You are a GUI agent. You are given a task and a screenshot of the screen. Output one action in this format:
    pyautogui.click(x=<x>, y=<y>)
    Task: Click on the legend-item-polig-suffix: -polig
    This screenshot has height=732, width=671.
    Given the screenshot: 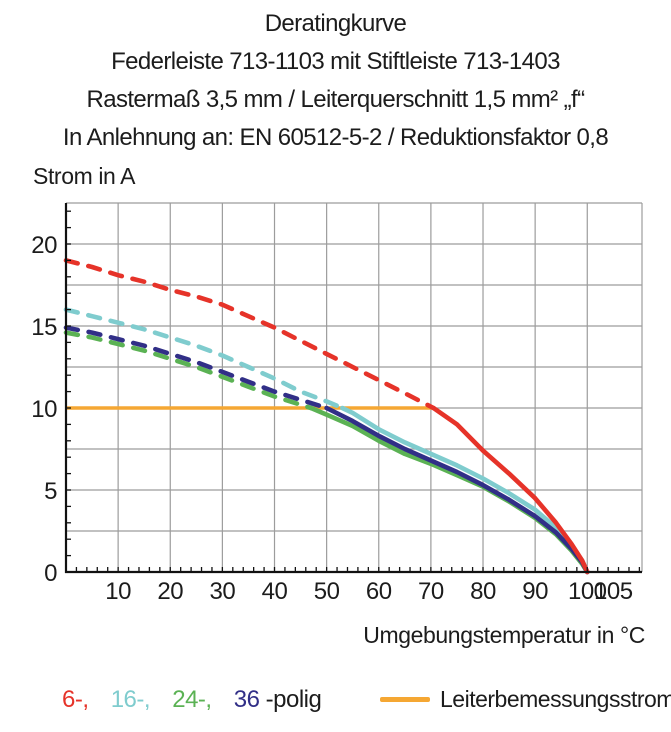 What is the action you would take?
    pyautogui.click(x=293, y=699)
    